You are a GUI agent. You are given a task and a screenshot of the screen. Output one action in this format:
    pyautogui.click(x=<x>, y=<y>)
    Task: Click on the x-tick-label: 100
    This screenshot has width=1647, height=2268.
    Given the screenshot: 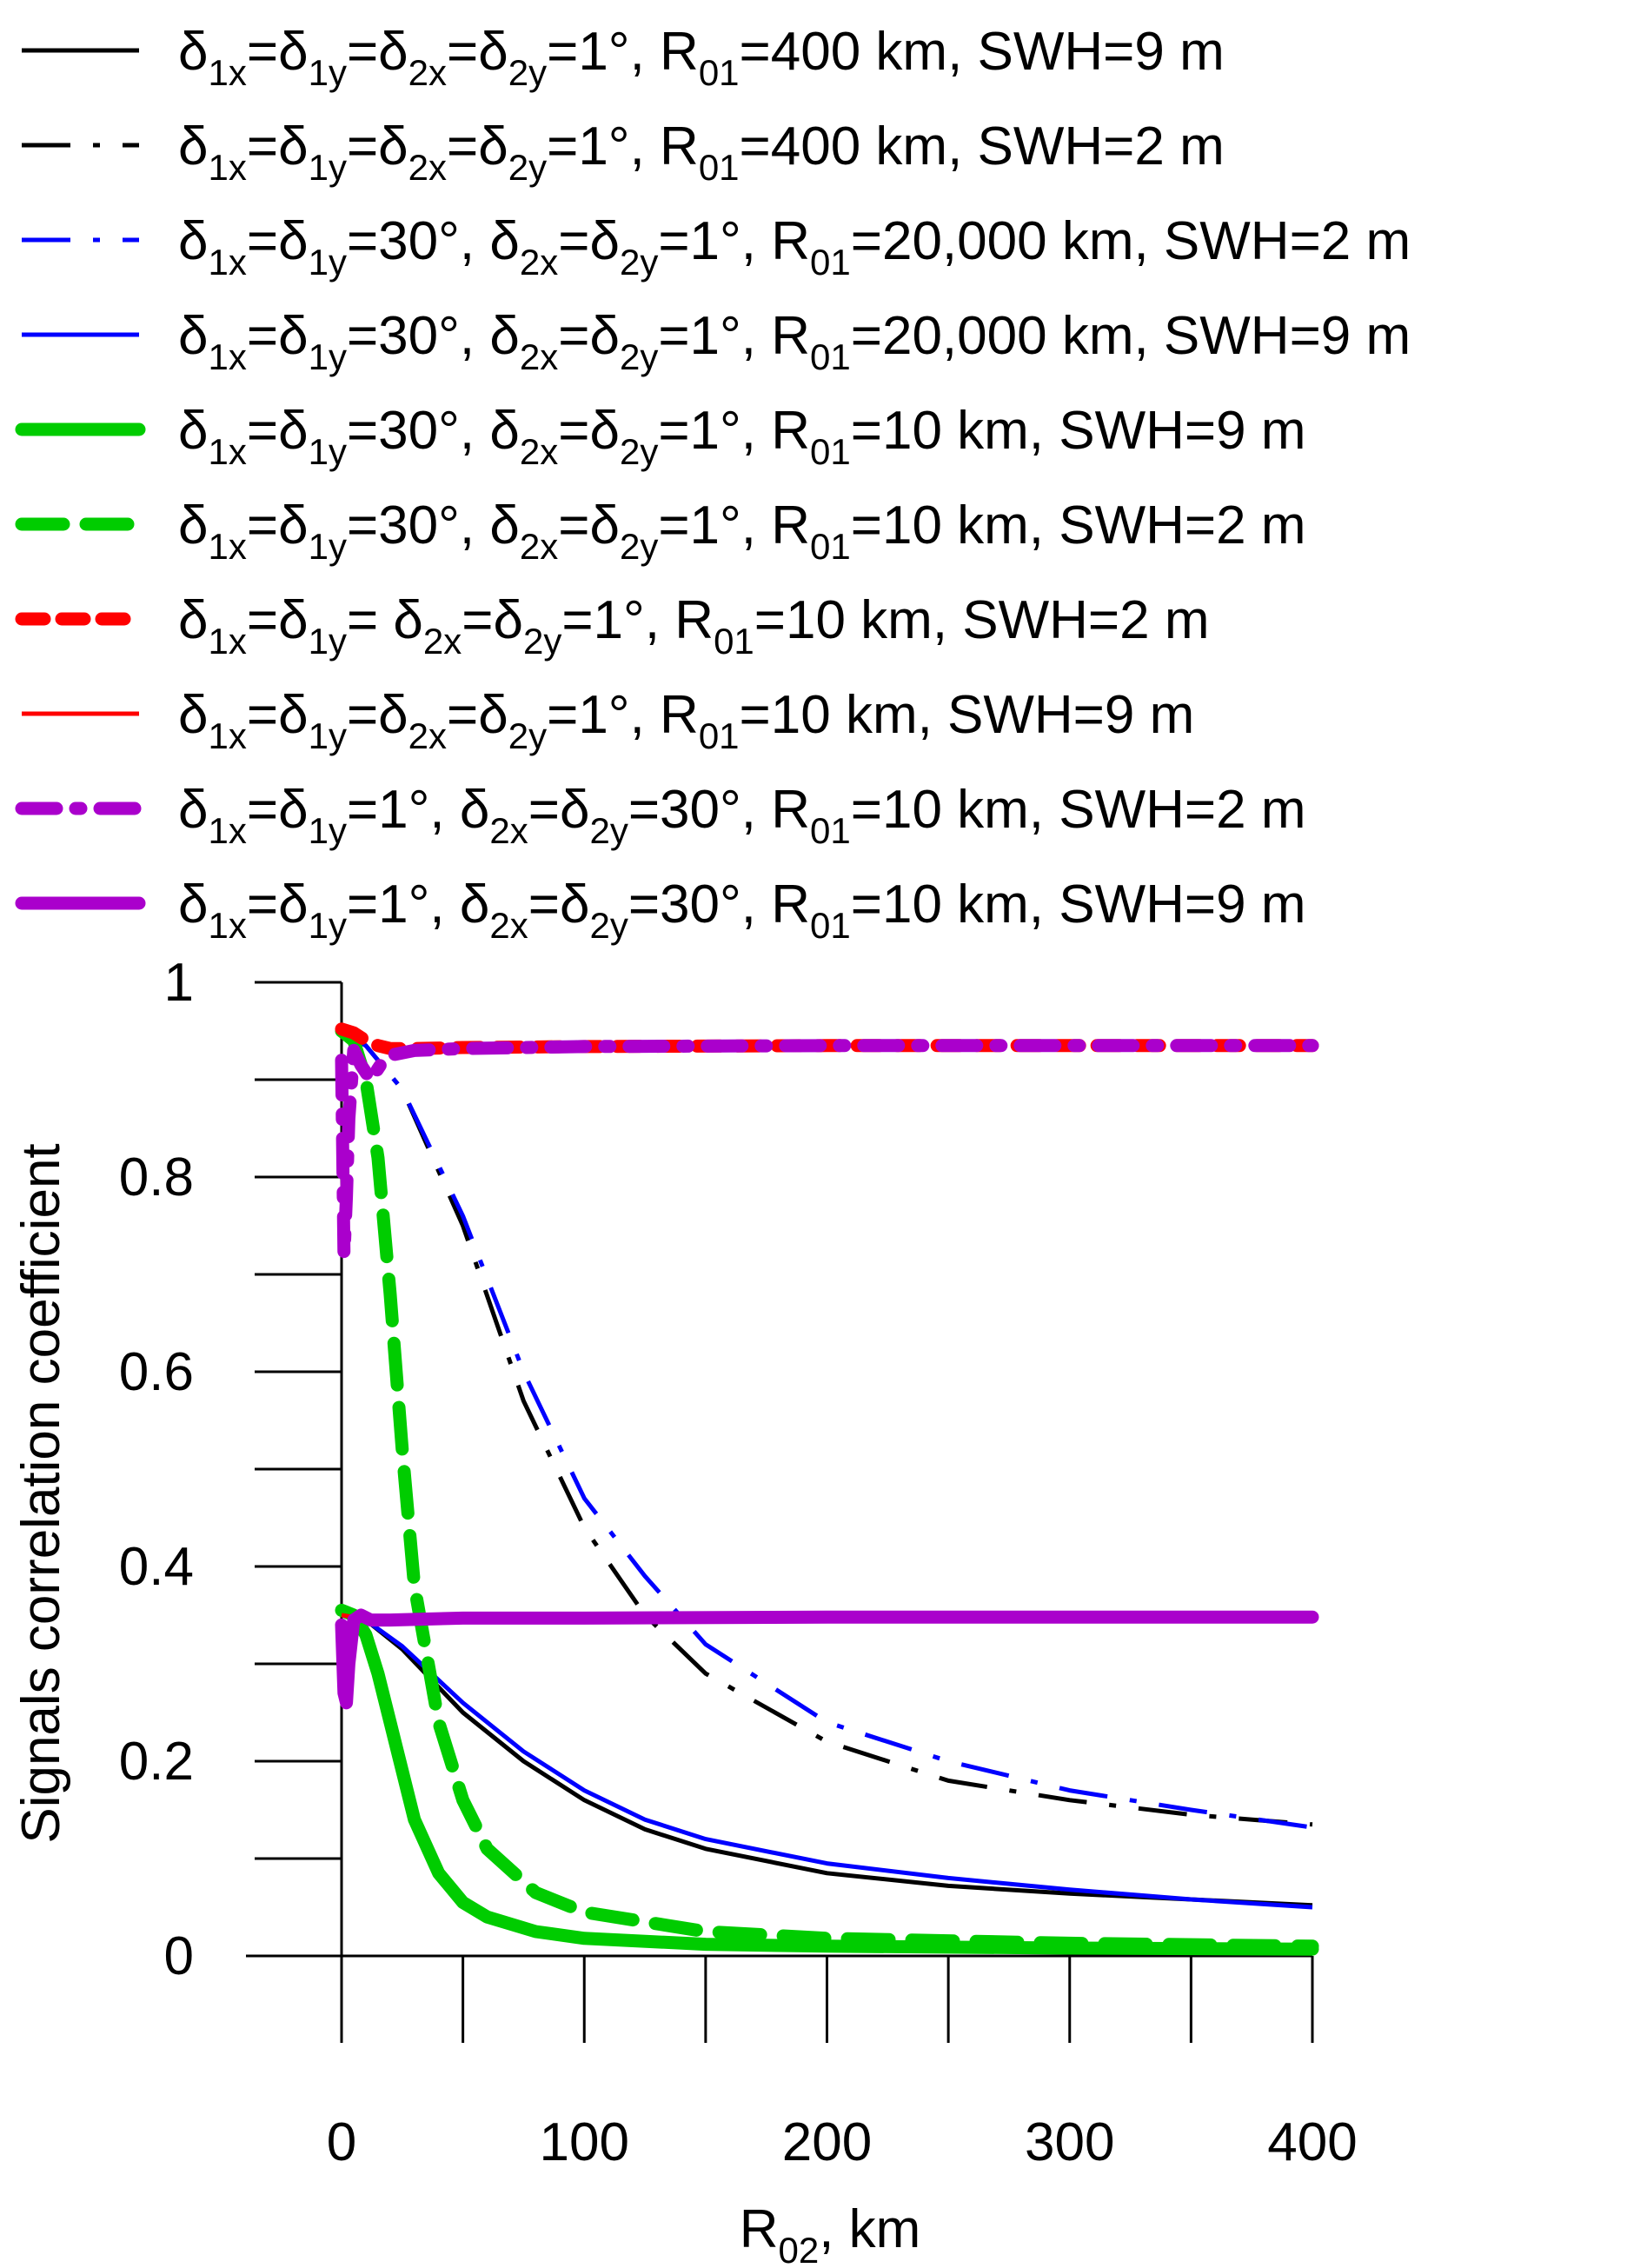 What is the action you would take?
    pyautogui.click(x=584, y=2142)
    